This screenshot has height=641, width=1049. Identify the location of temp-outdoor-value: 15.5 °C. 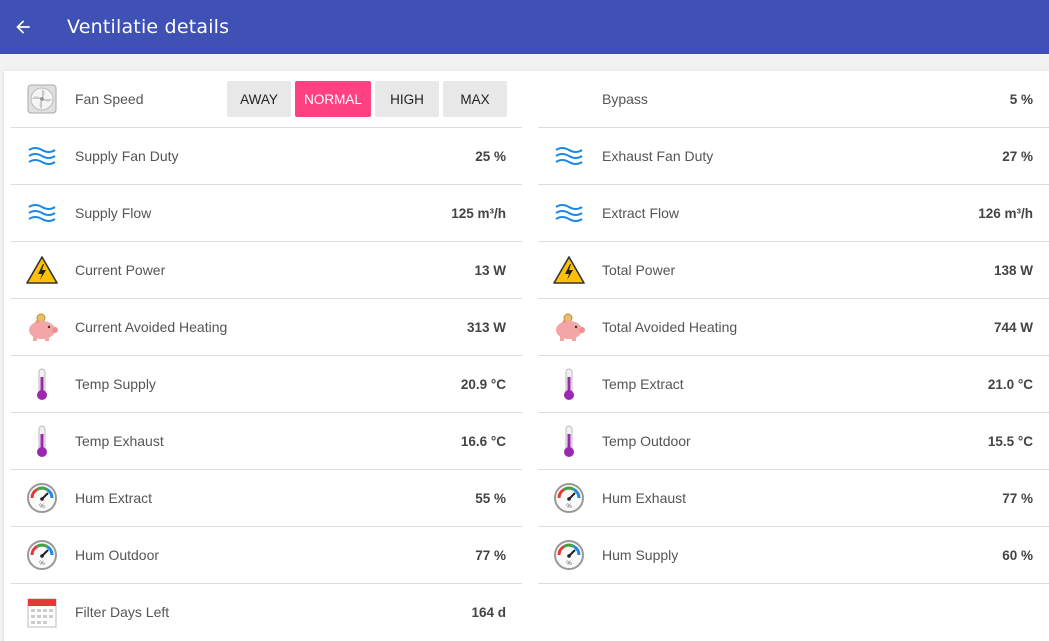
(1010, 441).